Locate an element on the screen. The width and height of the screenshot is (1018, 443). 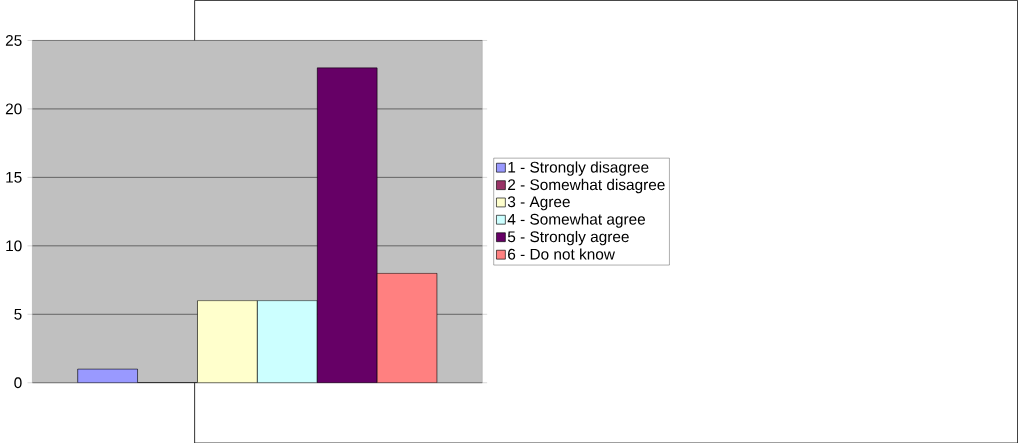
y-tick-label: 20 is located at coordinates (13, 109).